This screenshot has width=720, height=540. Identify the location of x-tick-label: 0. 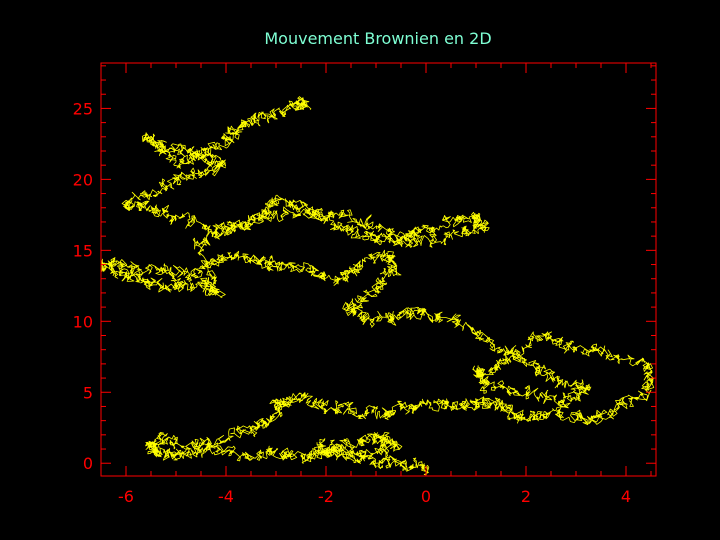
(426, 496).